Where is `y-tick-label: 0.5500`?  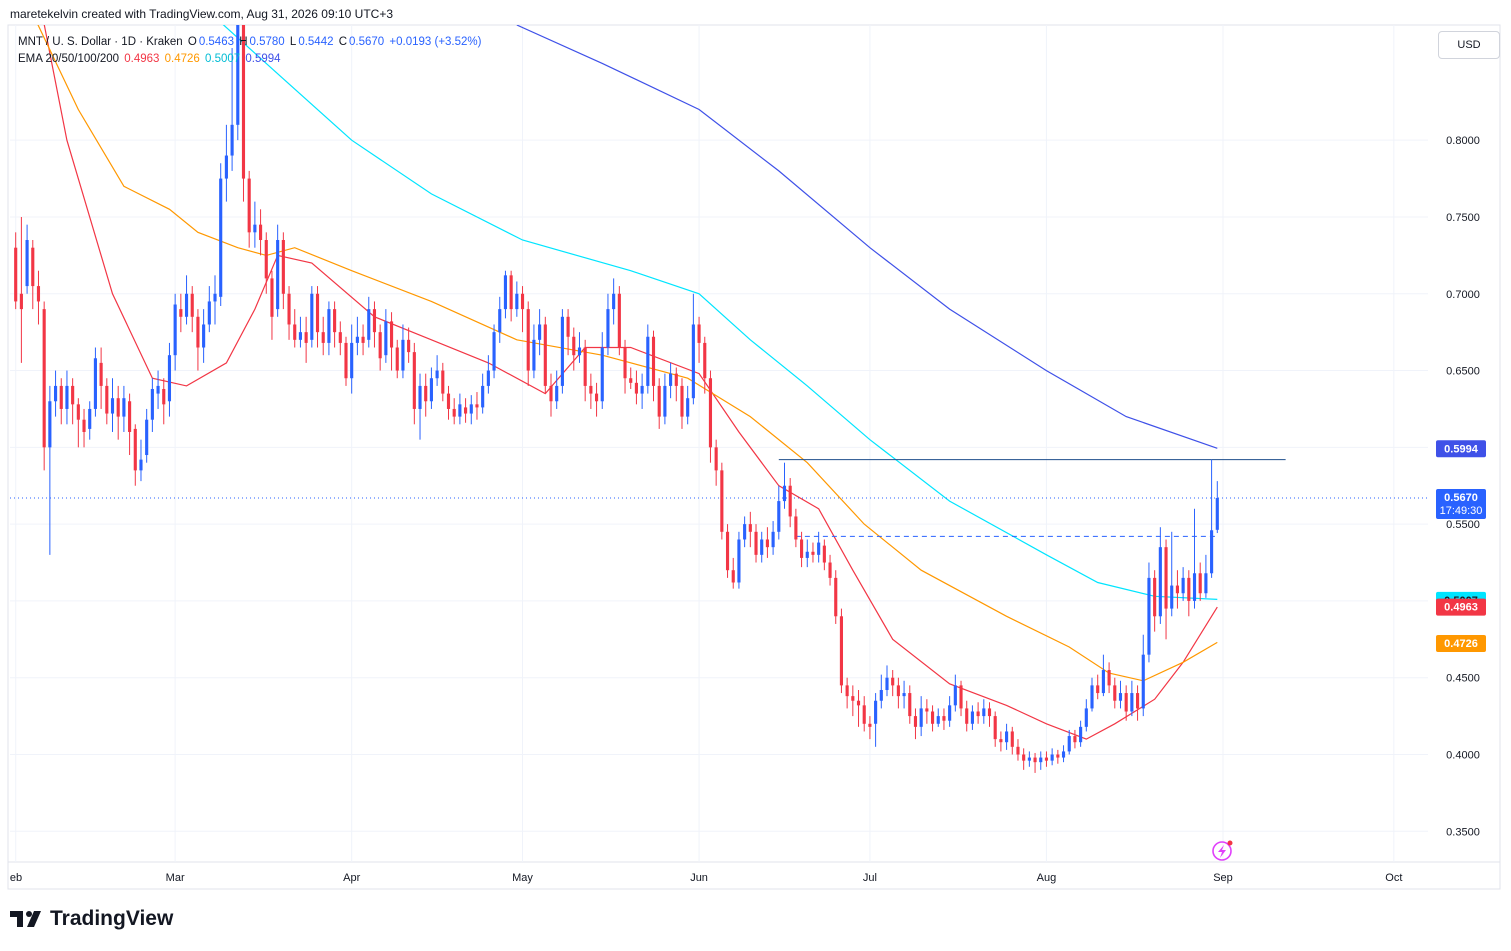 y-tick-label: 0.5500 is located at coordinates (1463, 525).